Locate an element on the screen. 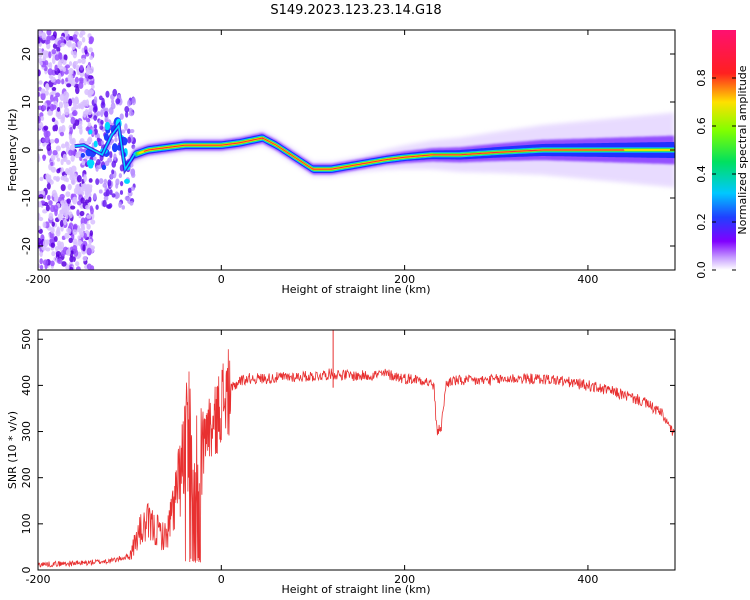 The height and width of the screenshot is (600, 750). colorbar-tick-label: 0.6 is located at coordinates (701, 126).